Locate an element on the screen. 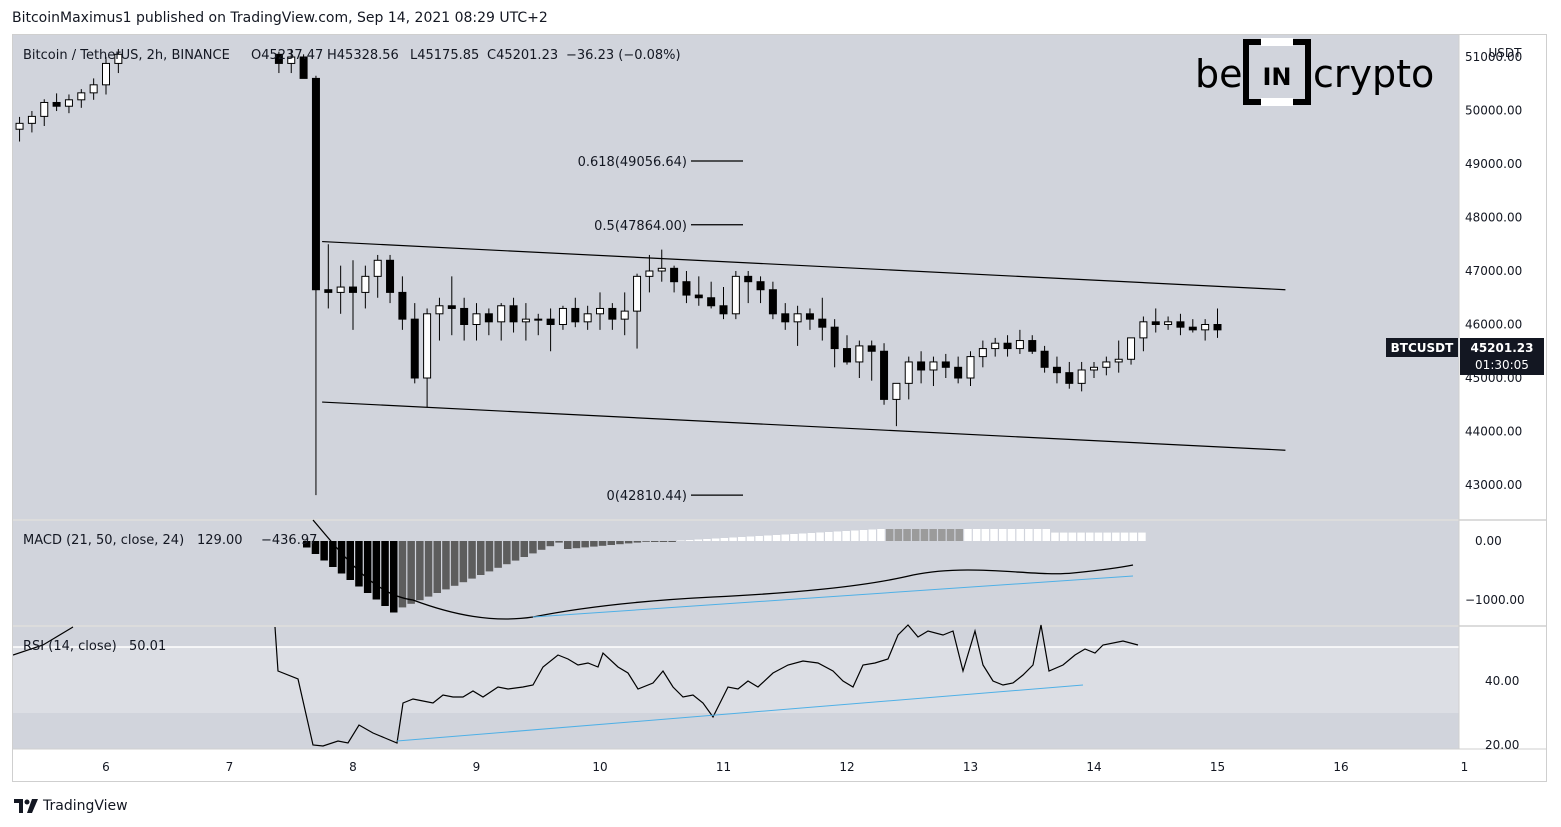 The image size is (1561, 827). macd-line-group is located at coordinates (723, 569).